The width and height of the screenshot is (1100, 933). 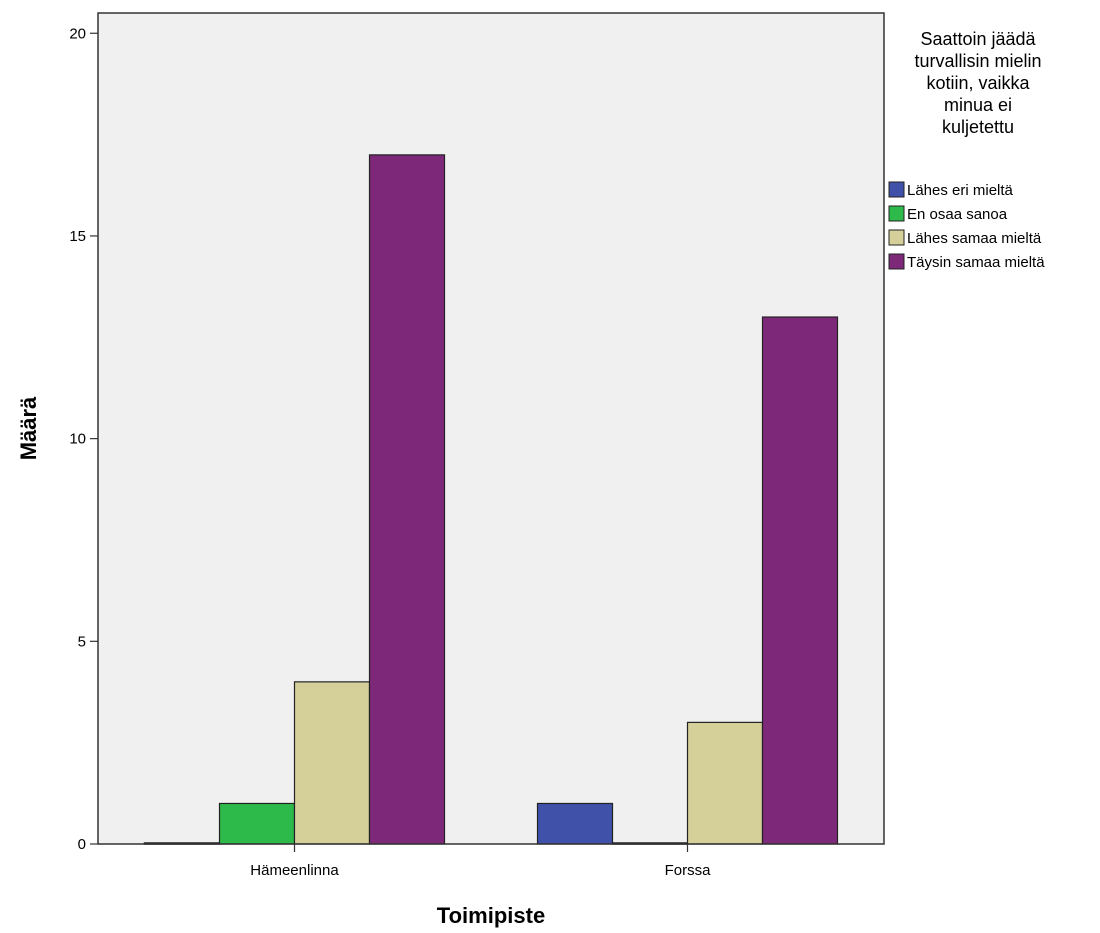 I want to click on x-tick-label: Forssa, so click(x=688, y=870).